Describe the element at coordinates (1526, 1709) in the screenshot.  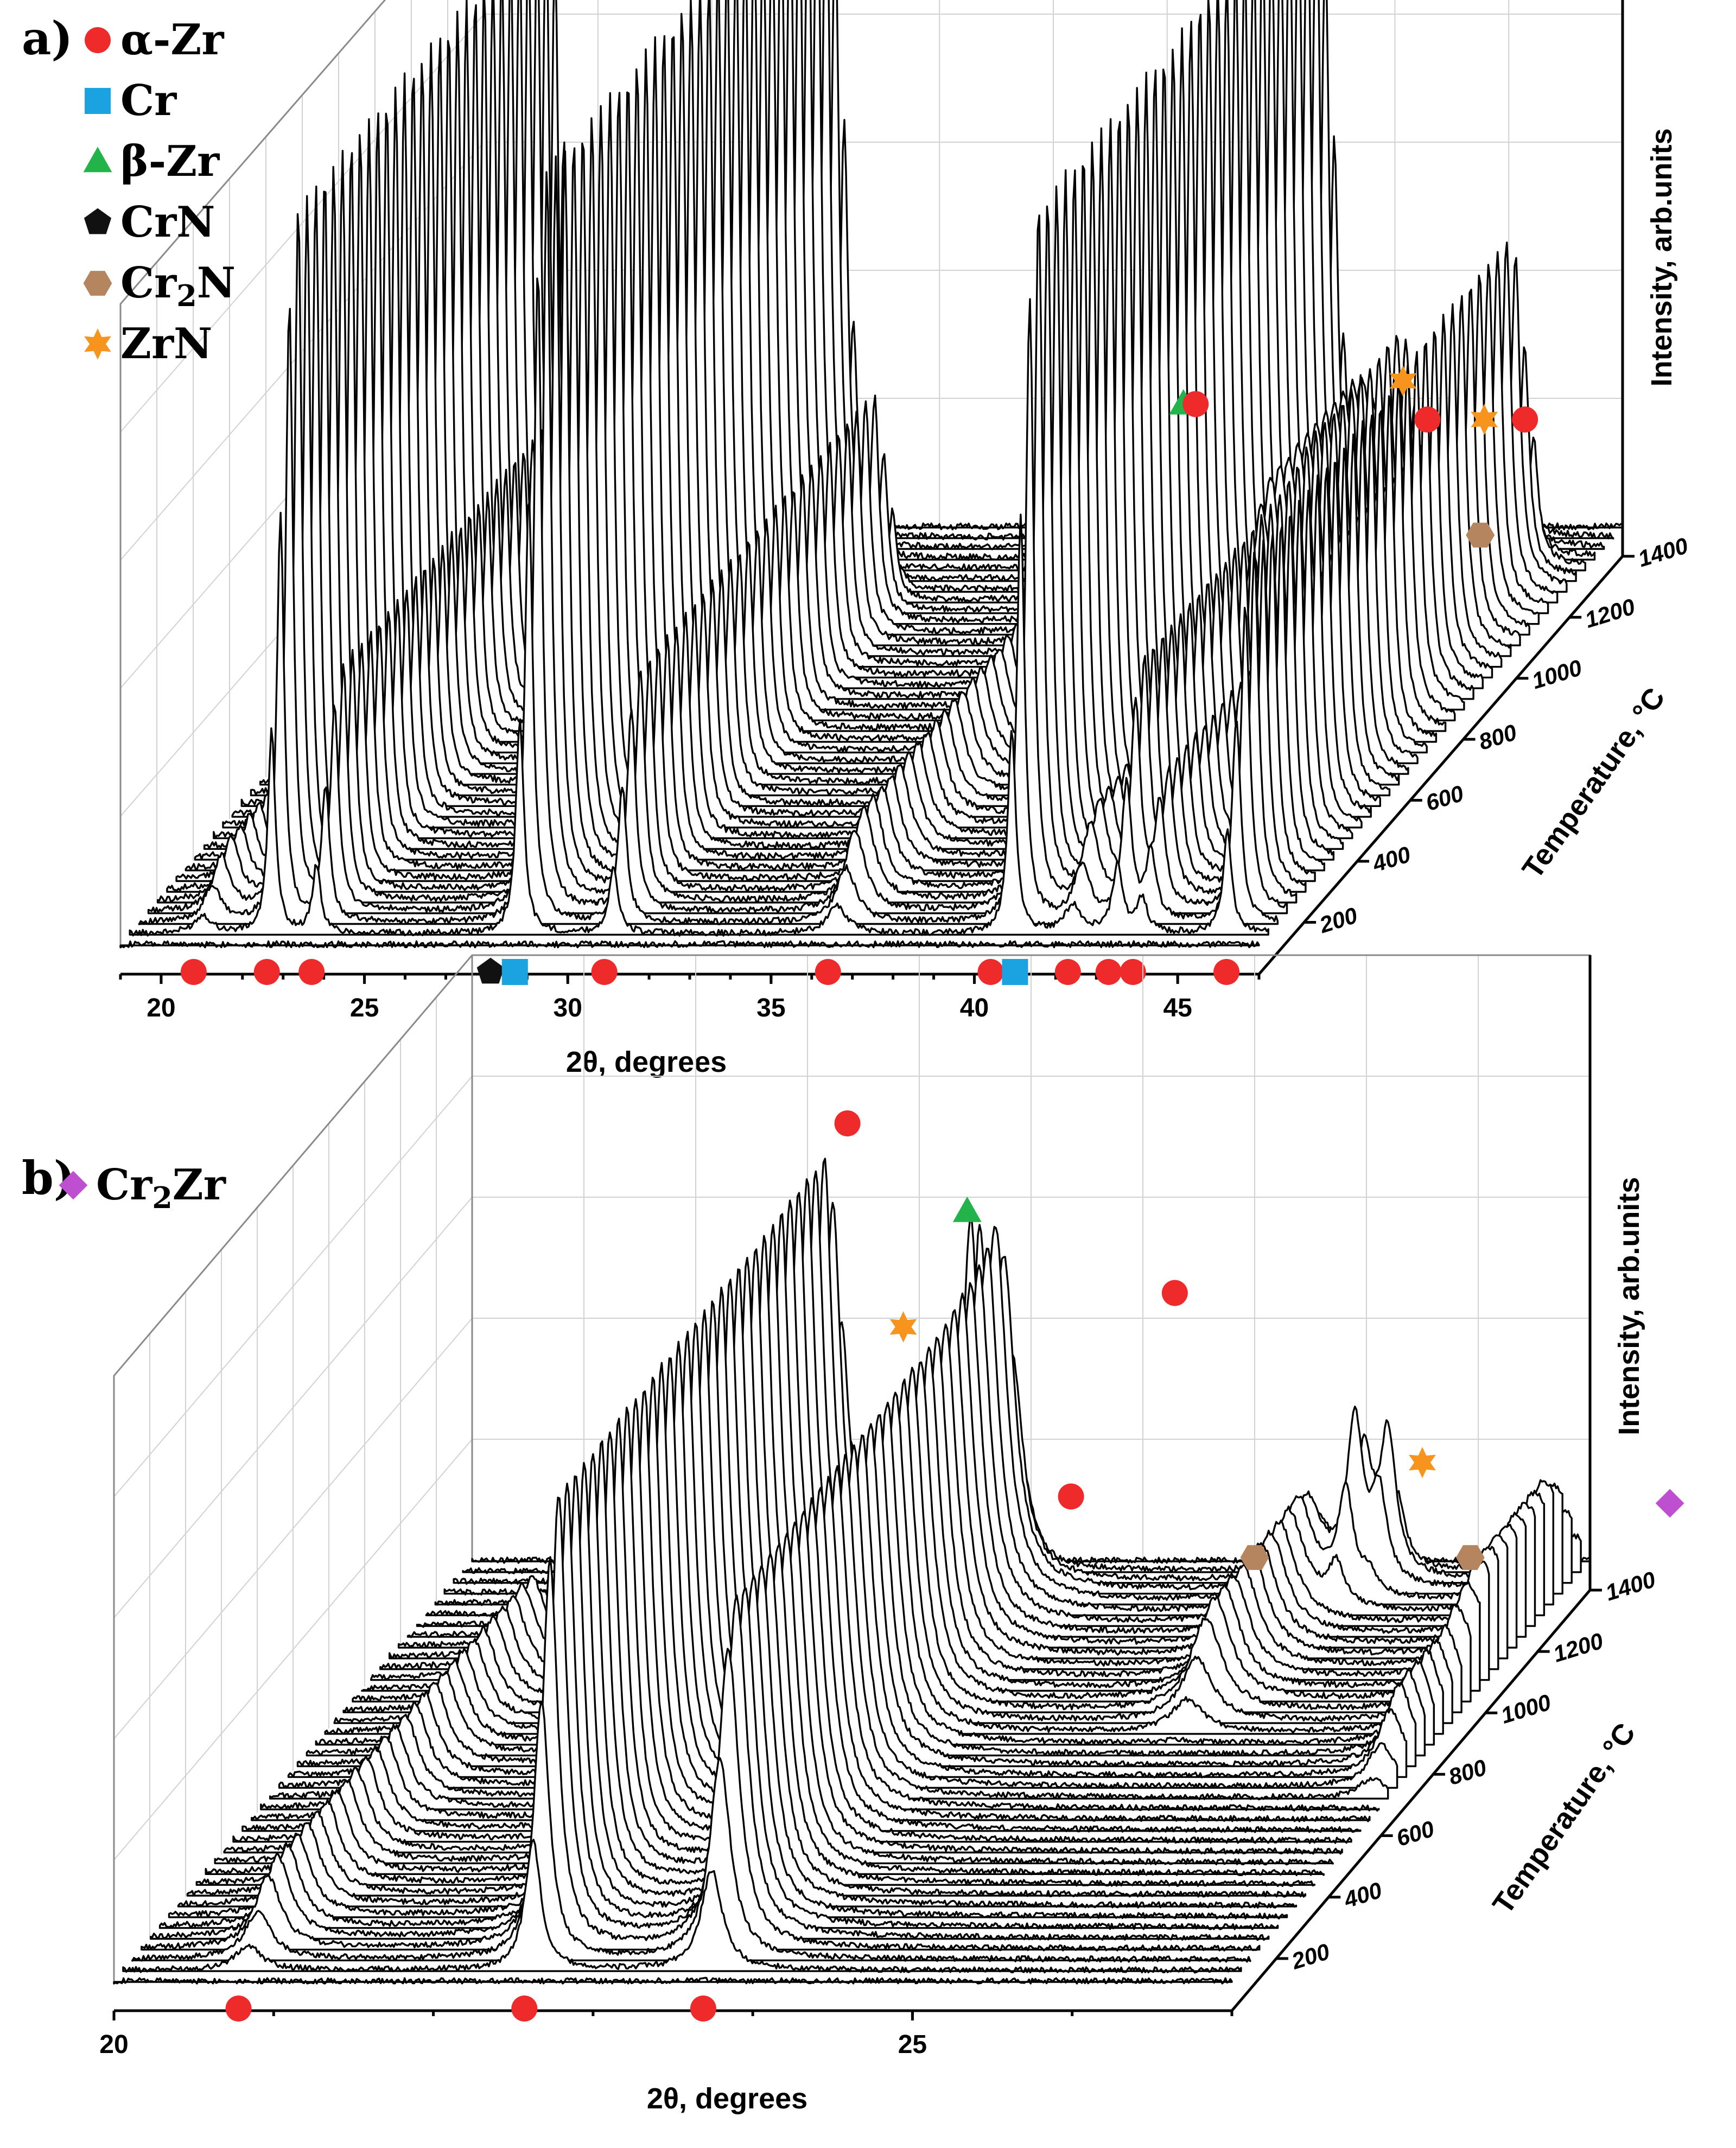
I see `t-tick-label: 1000` at that location.